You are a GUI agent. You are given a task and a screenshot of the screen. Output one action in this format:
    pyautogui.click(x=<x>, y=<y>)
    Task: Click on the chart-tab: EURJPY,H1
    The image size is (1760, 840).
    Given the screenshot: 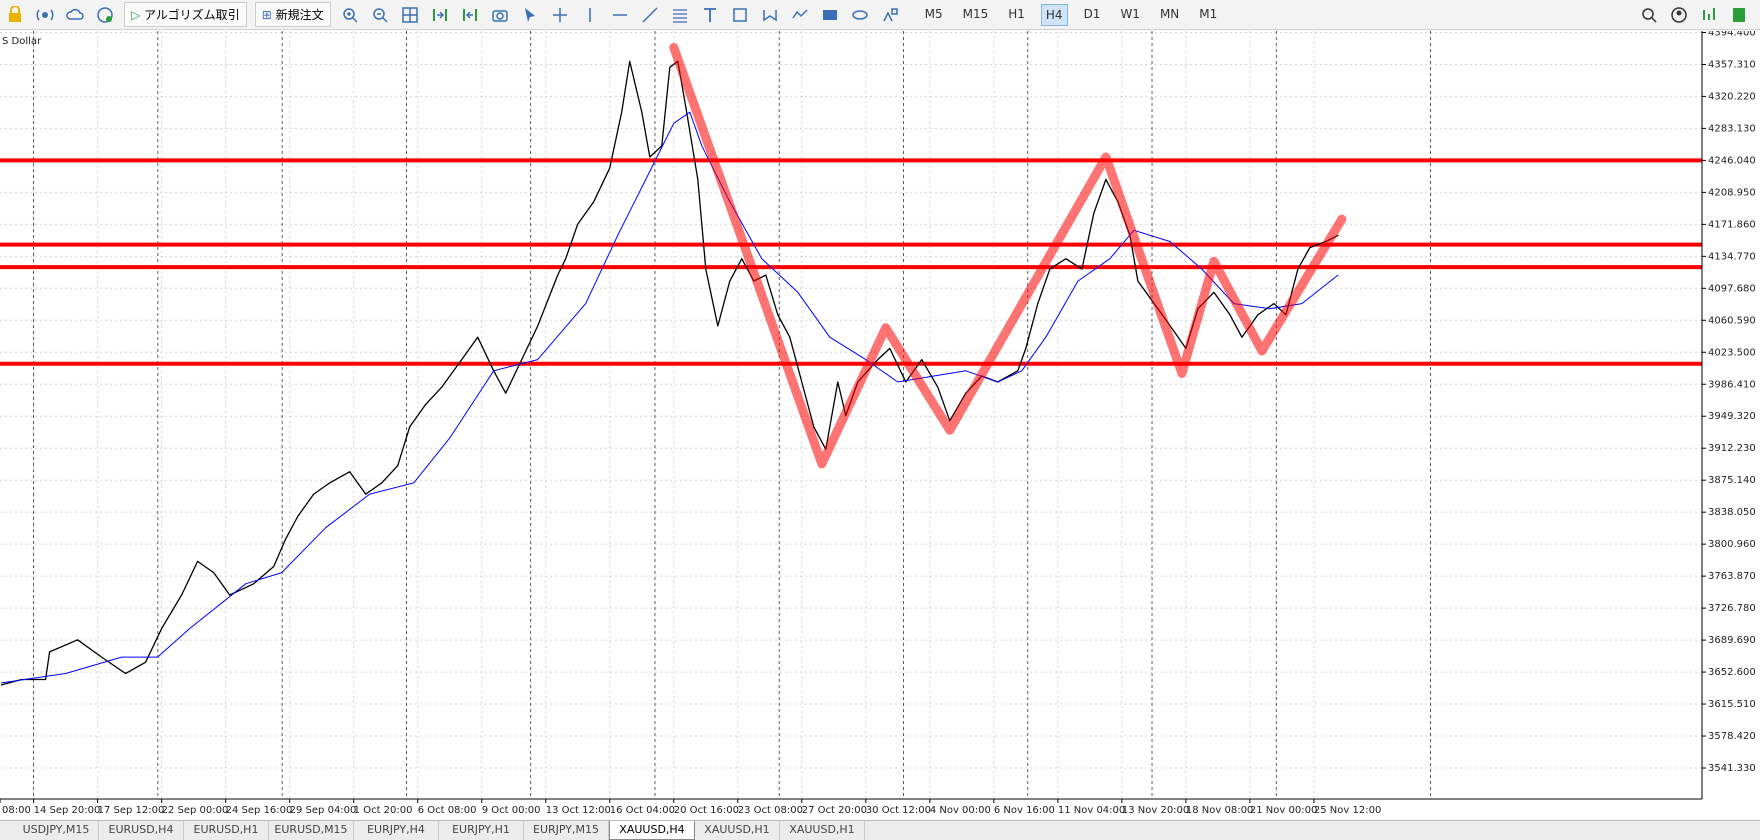 What is the action you would take?
    pyautogui.click(x=481, y=830)
    